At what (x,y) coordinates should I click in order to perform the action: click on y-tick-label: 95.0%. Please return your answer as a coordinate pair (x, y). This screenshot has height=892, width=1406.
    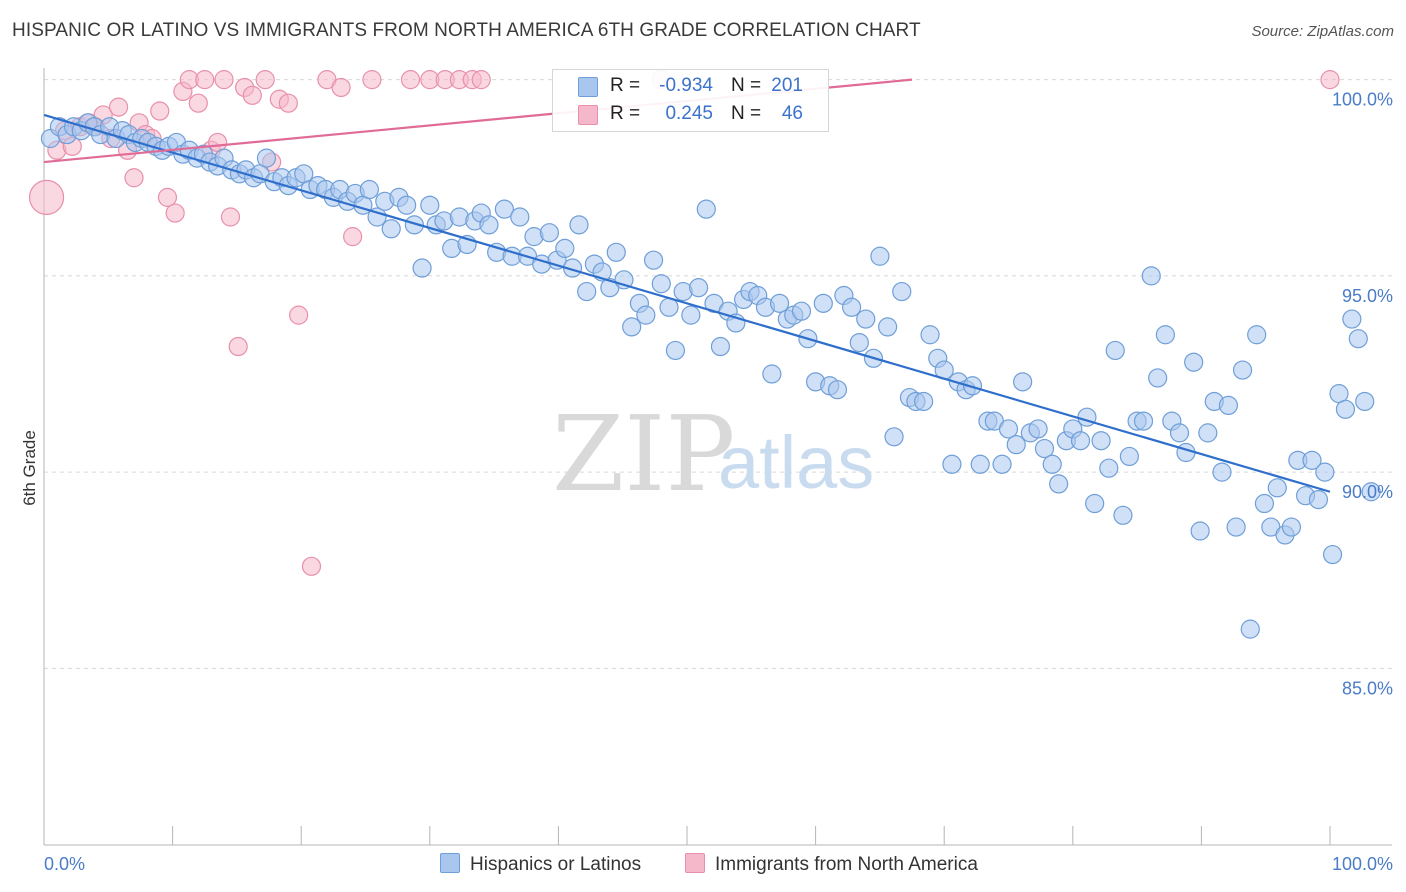
    Looking at the image, I should click on (1367, 296).